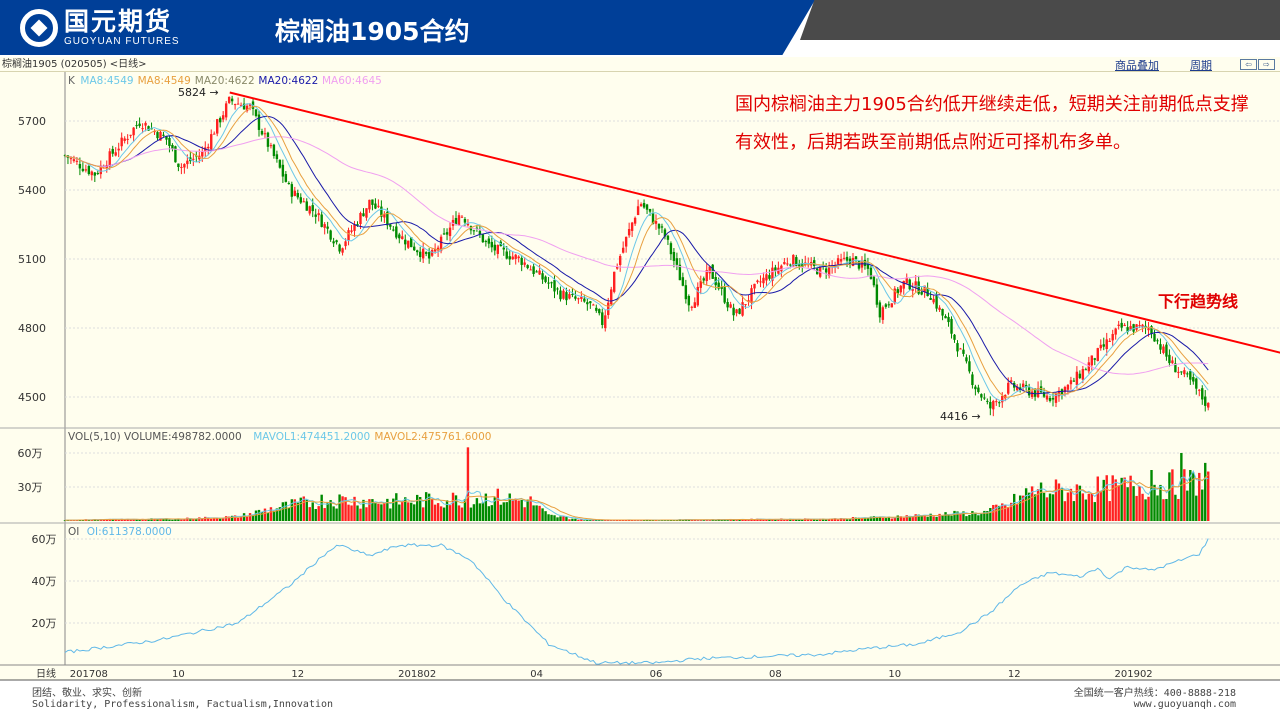 Image resolution: width=1280 pixels, height=720 pixels. I want to click on price-legend-item: MA20:4622, so click(225, 81).